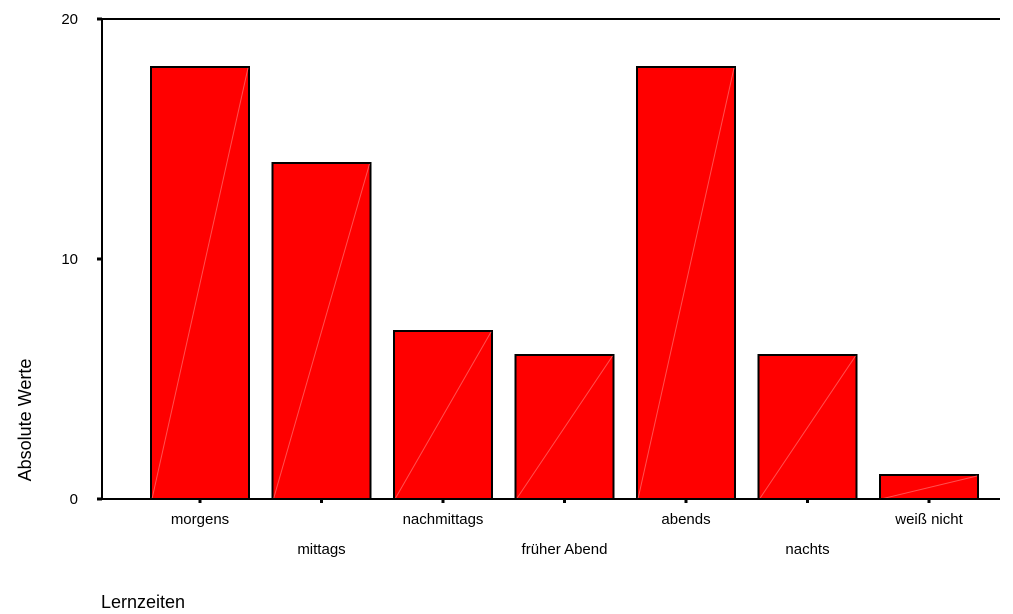 The height and width of the screenshot is (614, 1013). What do you see at coordinates (928, 519) in the screenshot?
I see `x-tick-label-6: weiß nicht` at bounding box center [928, 519].